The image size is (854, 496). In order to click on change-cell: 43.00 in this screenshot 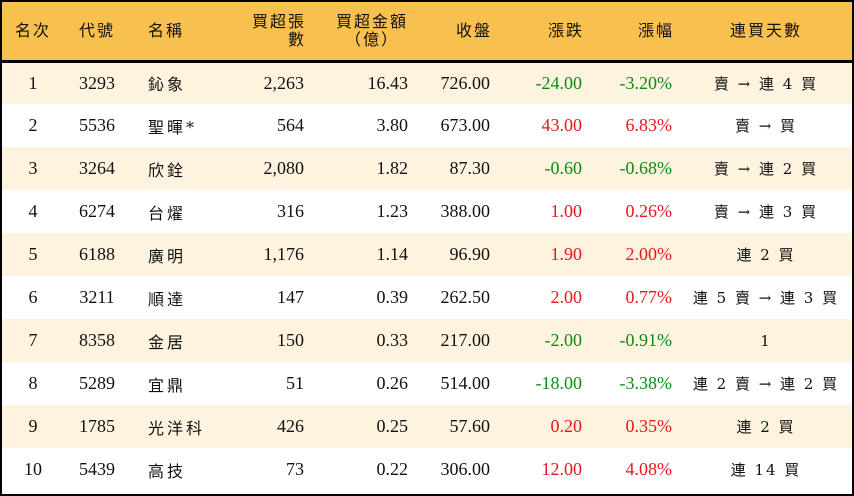, I will do `click(562, 125)`.